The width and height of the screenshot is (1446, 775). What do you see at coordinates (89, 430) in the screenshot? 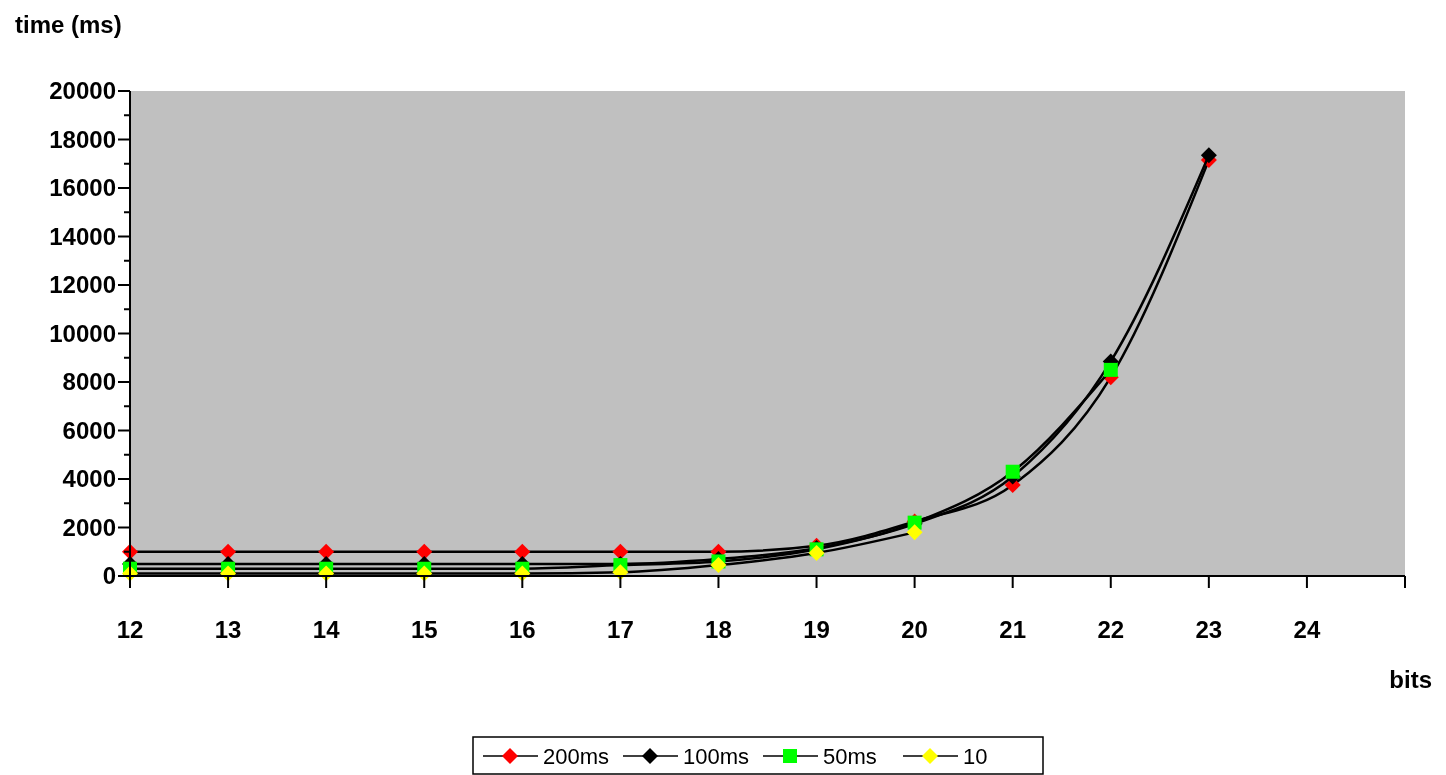
I see `y-tick-label: 6000` at bounding box center [89, 430].